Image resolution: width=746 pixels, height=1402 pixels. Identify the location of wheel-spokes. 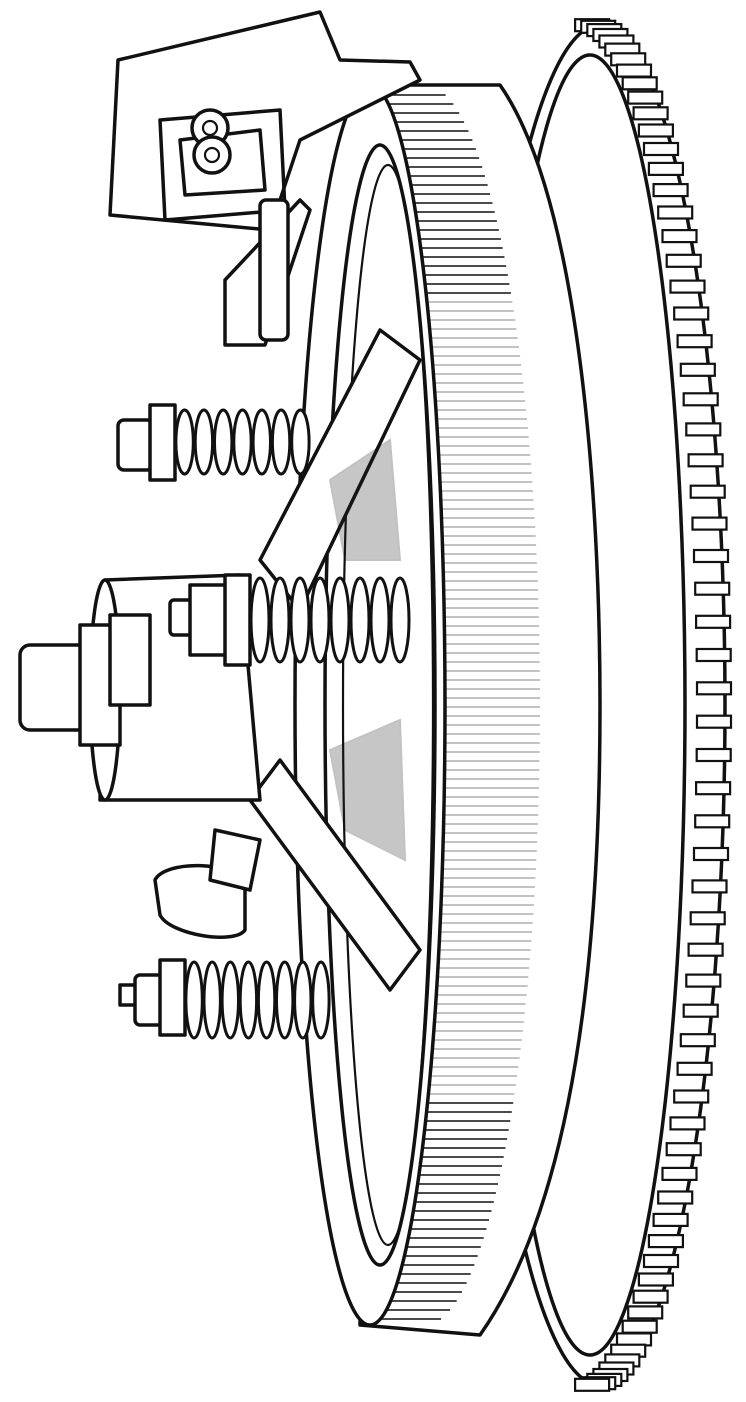
(335, 660).